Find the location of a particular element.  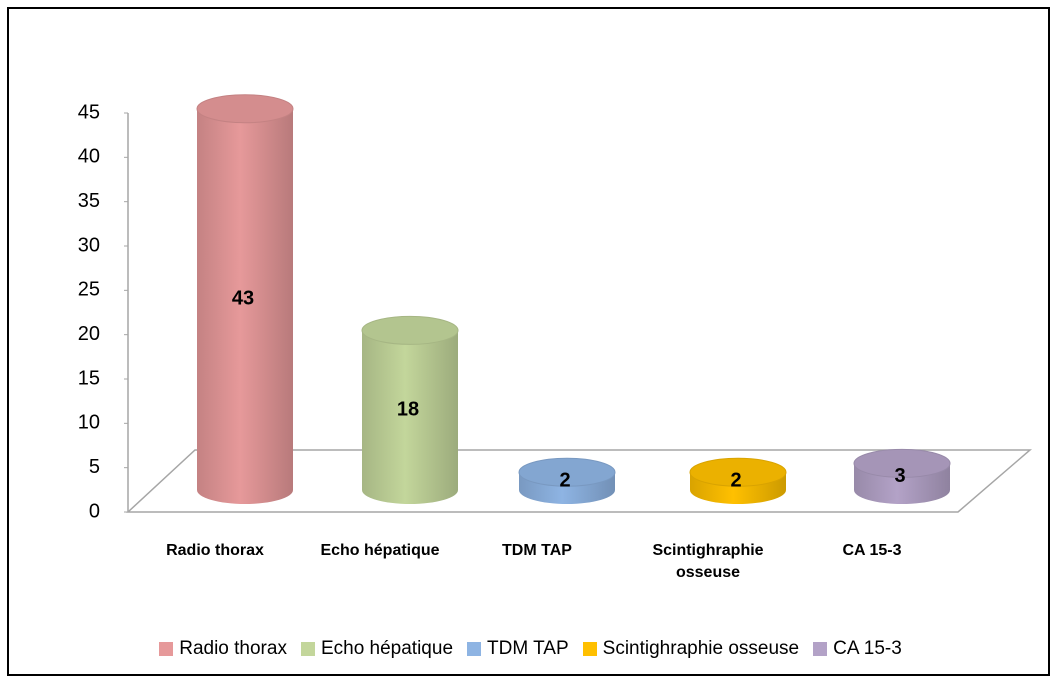

y-tick-label: 5 is located at coordinates (94, 467).